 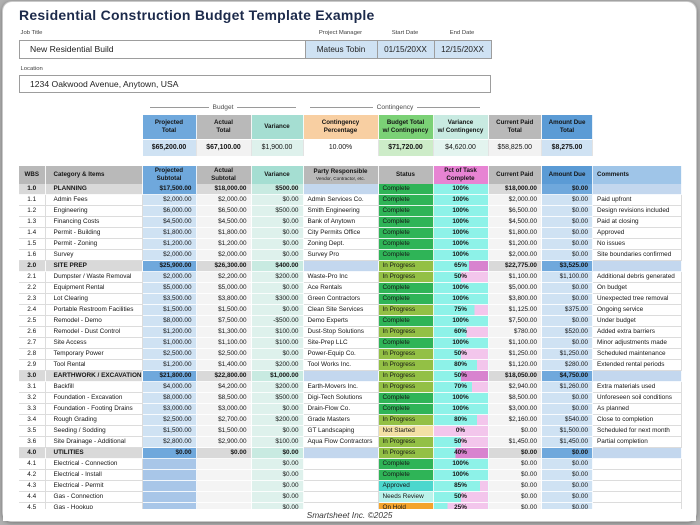 What do you see at coordinates (406, 354) in the screenshot?
I see `status-2-8: In Progress` at bounding box center [406, 354].